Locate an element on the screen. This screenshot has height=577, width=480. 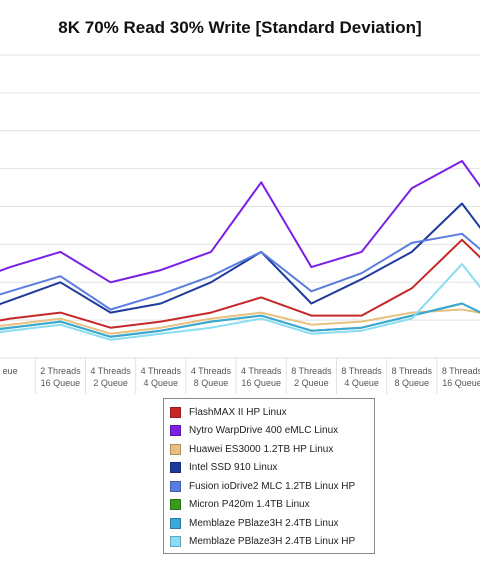
legend-label: Nytro WarpDrive 400 eMLC Linux is located at coordinates (264, 431).